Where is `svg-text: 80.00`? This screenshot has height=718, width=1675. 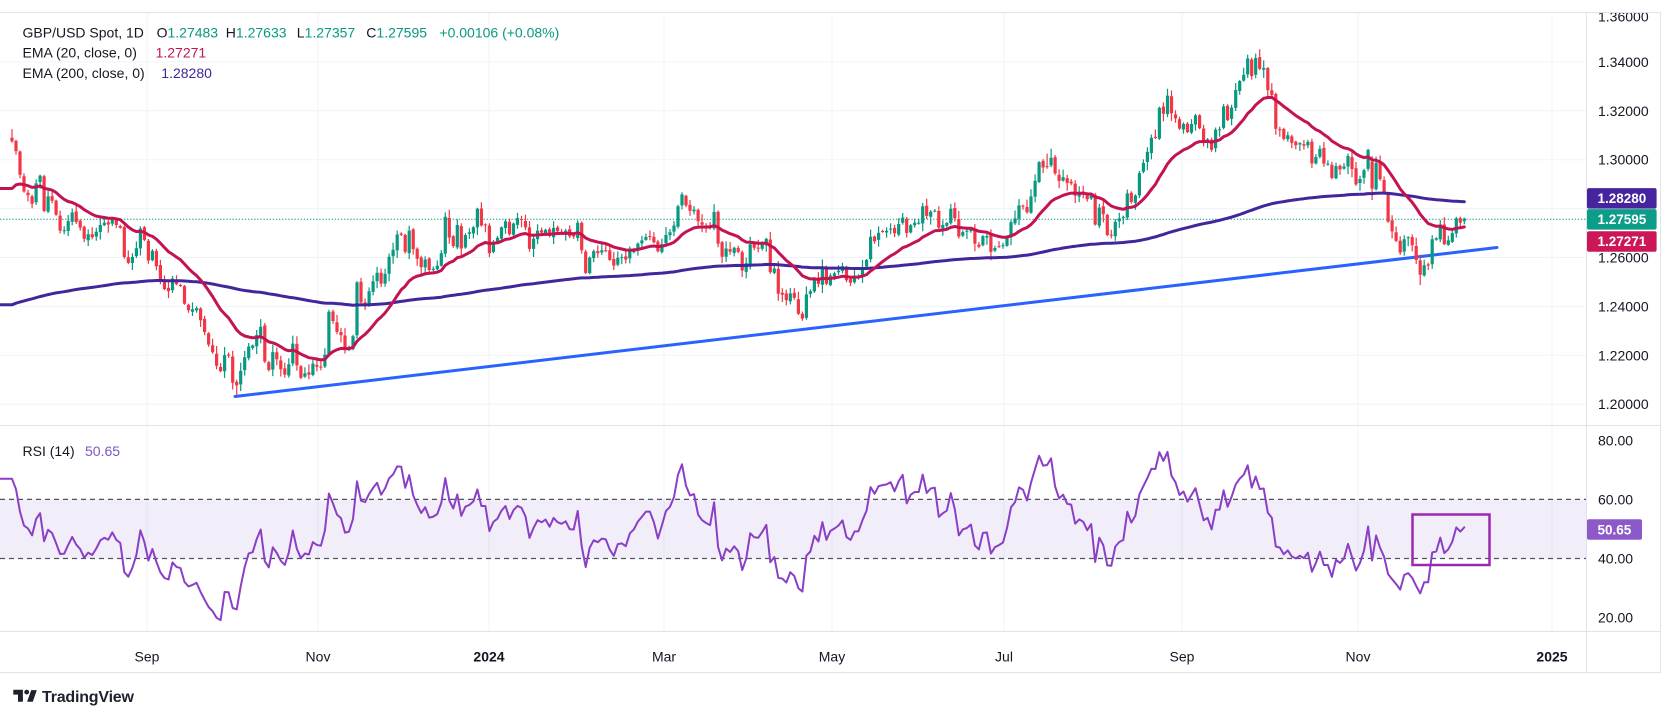 svg-text: 80.00 is located at coordinates (1615, 440).